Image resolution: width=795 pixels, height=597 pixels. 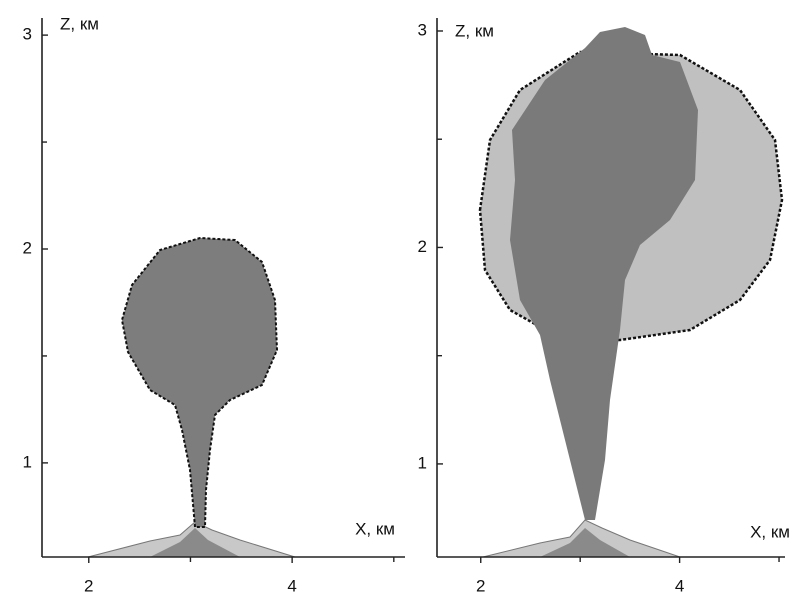 I want to click on cloud, so click(x=199, y=382).